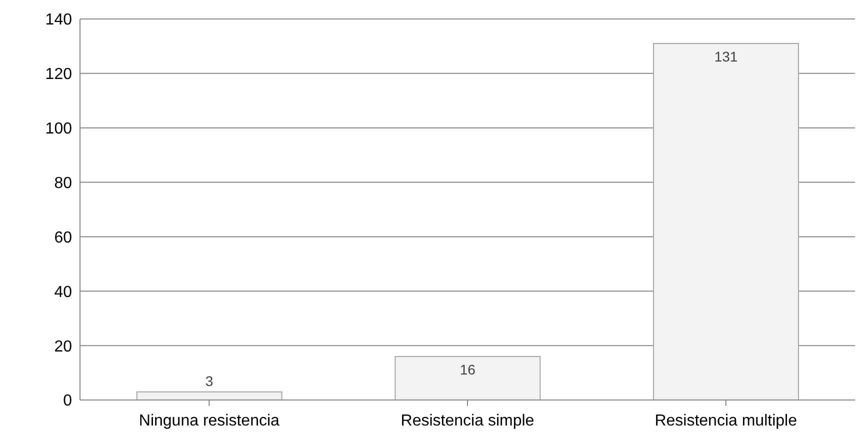 The image size is (865, 447). What do you see at coordinates (63, 347) in the screenshot?
I see `y-tick-label: 20` at bounding box center [63, 347].